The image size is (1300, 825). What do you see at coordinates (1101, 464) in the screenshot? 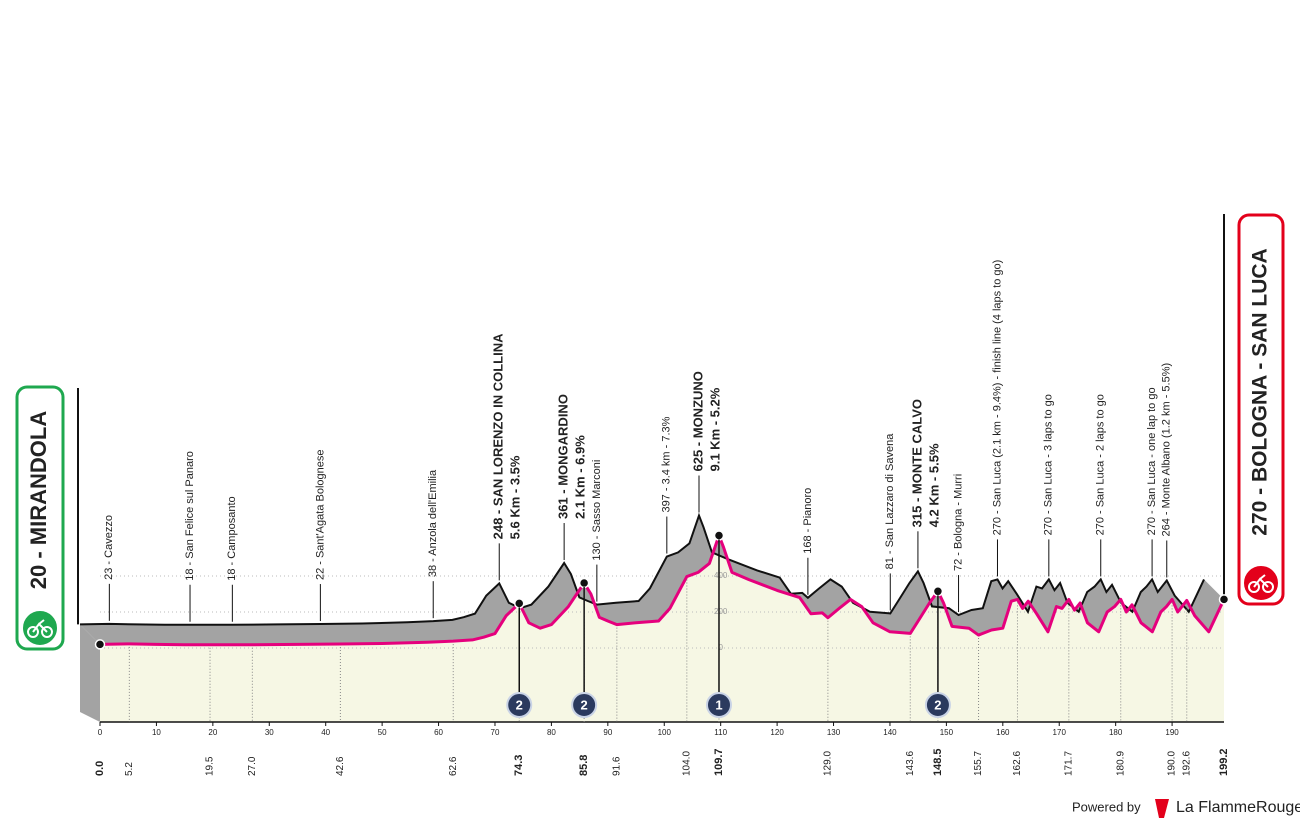
I see `waypoint-label: 270 - San Luca - 2 laps to go` at bounding box center [1101, 464].